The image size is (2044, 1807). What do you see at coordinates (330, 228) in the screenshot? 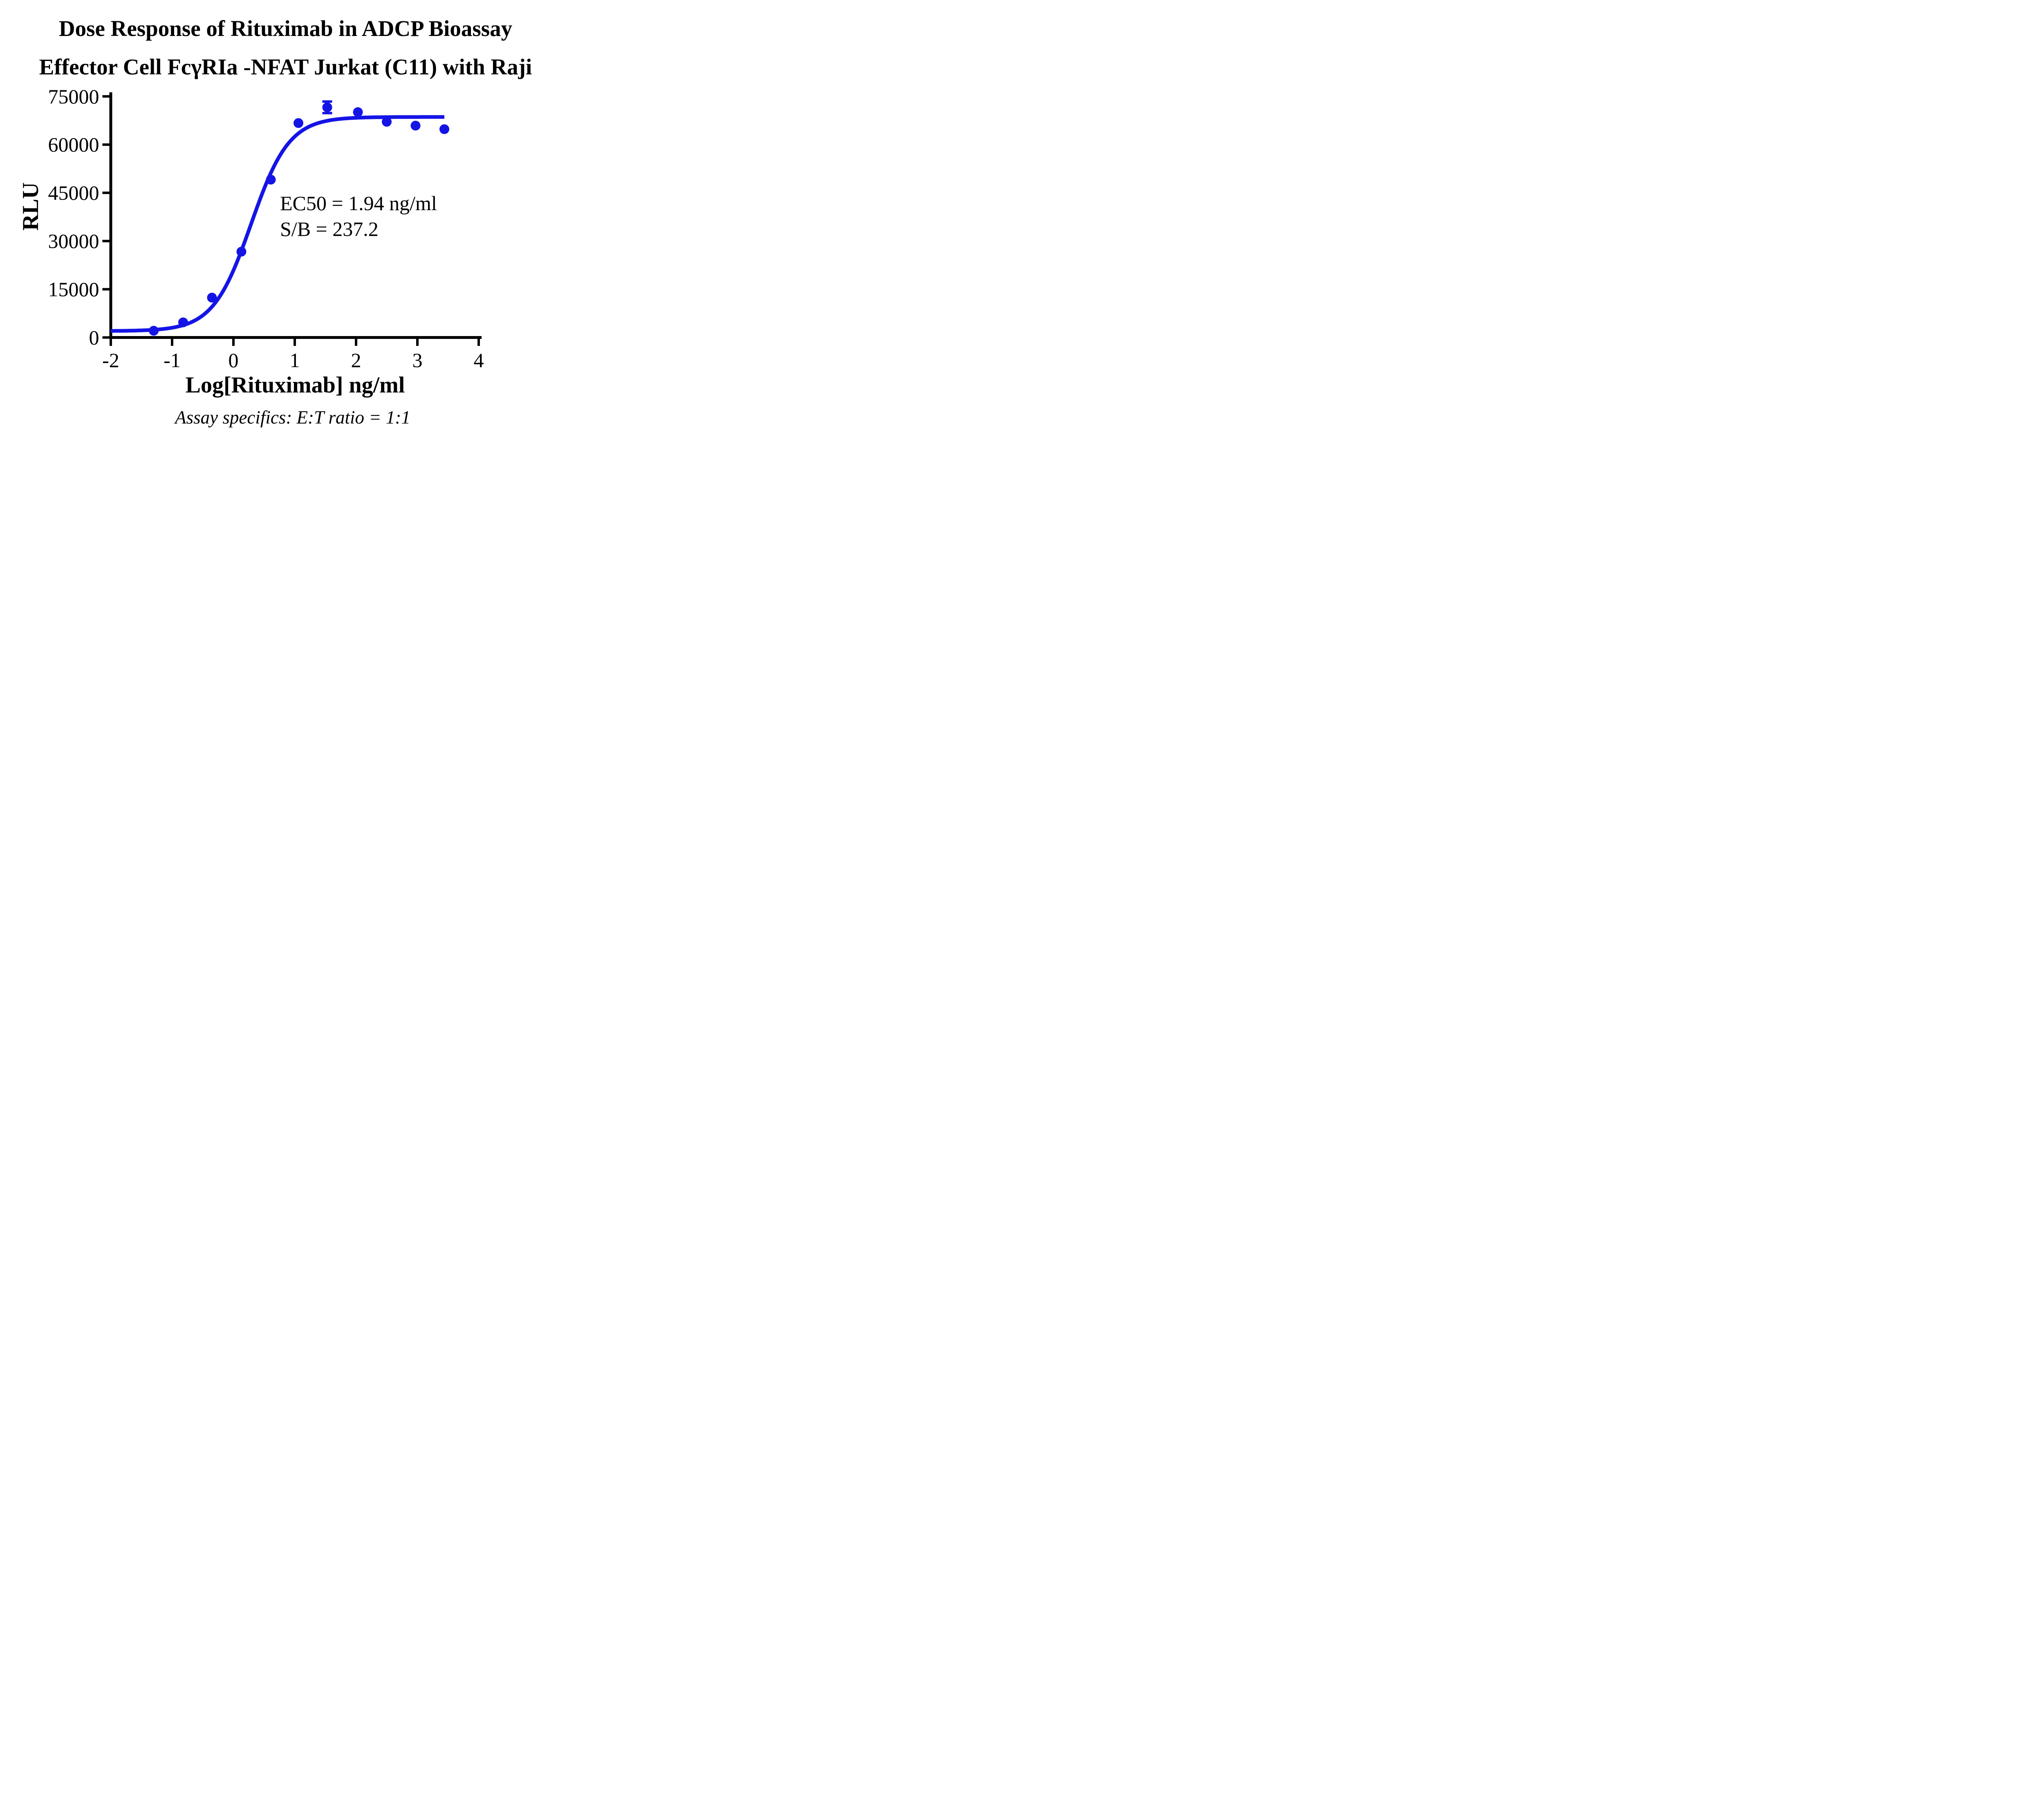
I see `sb-value: S/B = 237.2` at bounding box center [330, 228].